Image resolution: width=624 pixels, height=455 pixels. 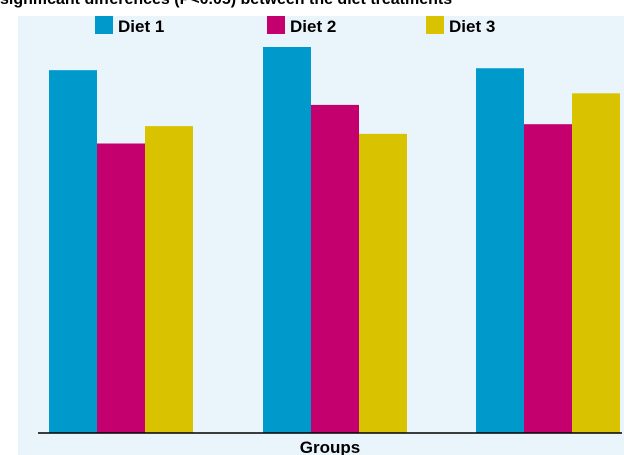 I want to click on legend: Diet 1 Diet 2 Diet 3, so click(x=295, y=26).